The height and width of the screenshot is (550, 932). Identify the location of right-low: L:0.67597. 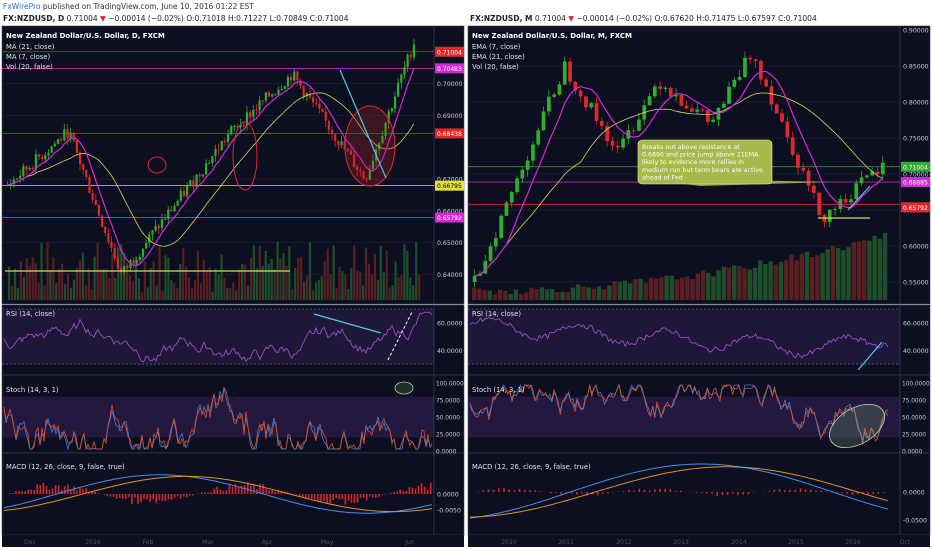
(756, 18).